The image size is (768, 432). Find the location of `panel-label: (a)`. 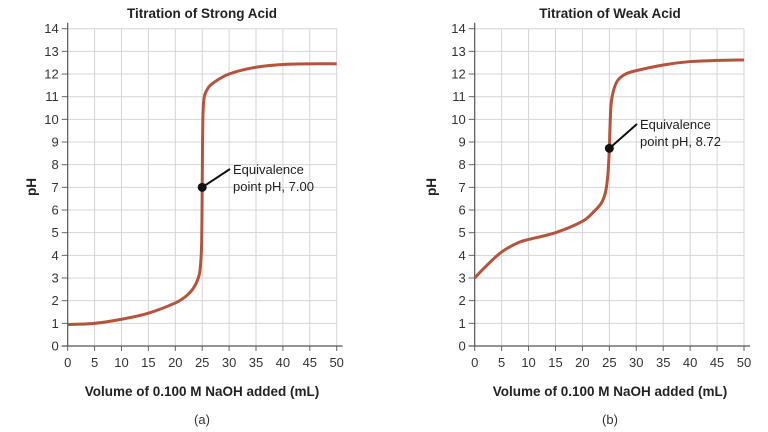

panel-label: (a) is located at coordinates (202, 419).